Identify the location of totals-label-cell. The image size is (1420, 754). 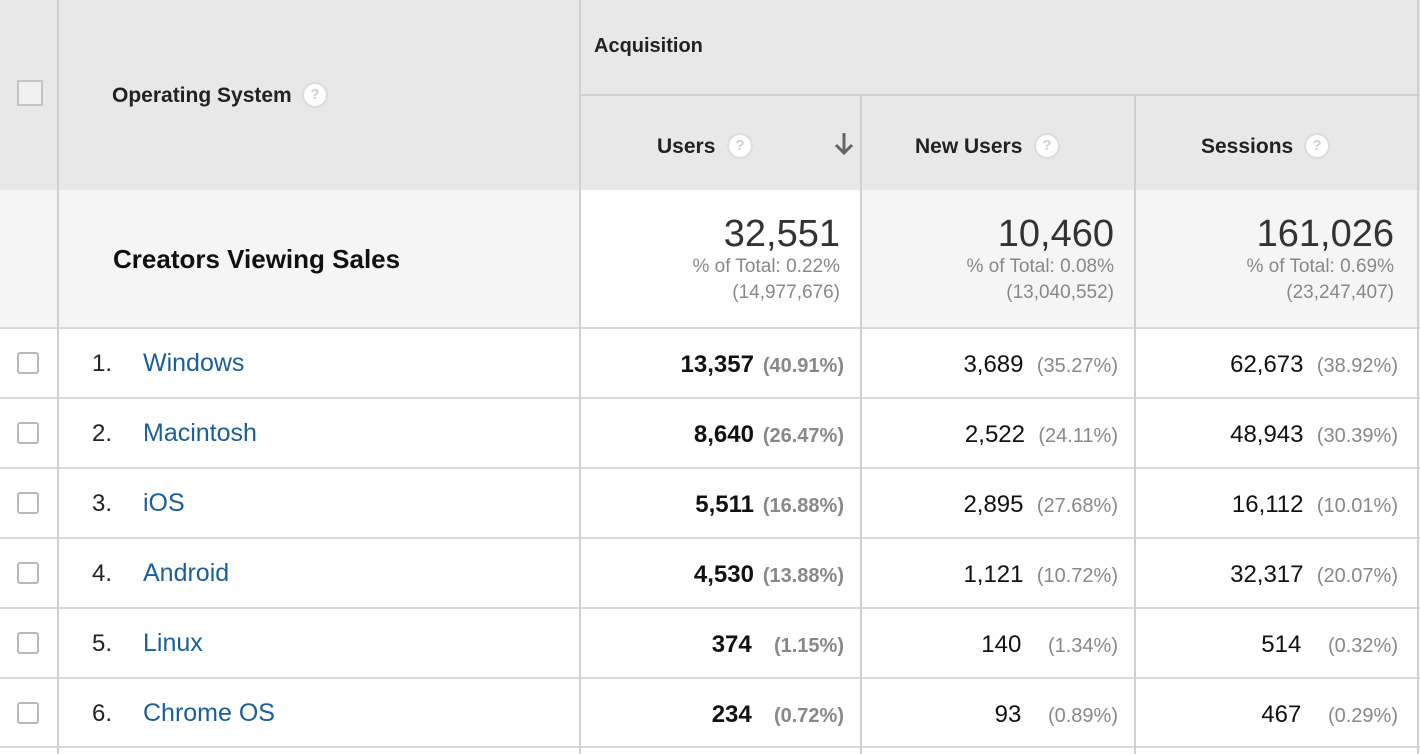
(290, 259).